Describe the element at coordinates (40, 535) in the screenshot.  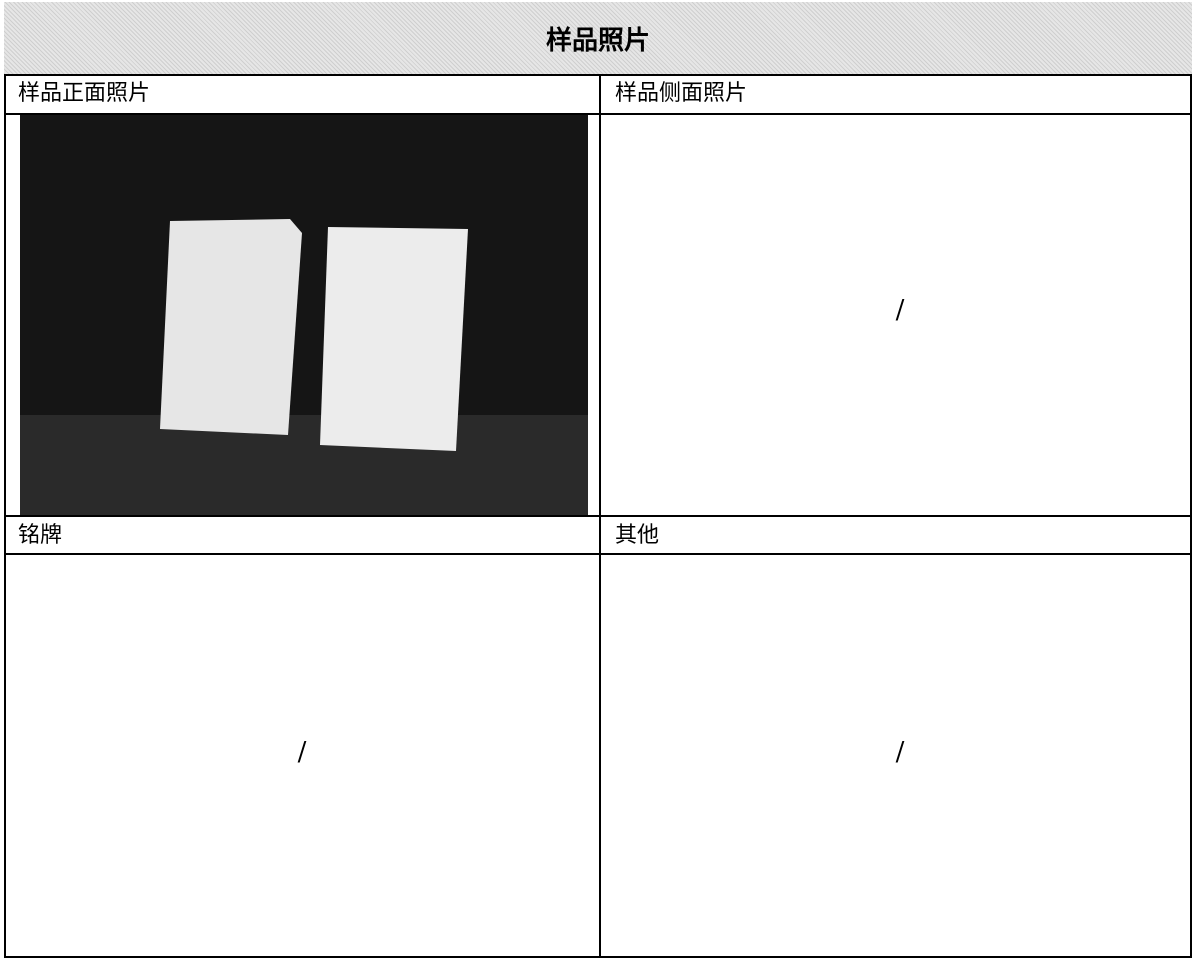
I see `cell-label: 铭牌` at that location.